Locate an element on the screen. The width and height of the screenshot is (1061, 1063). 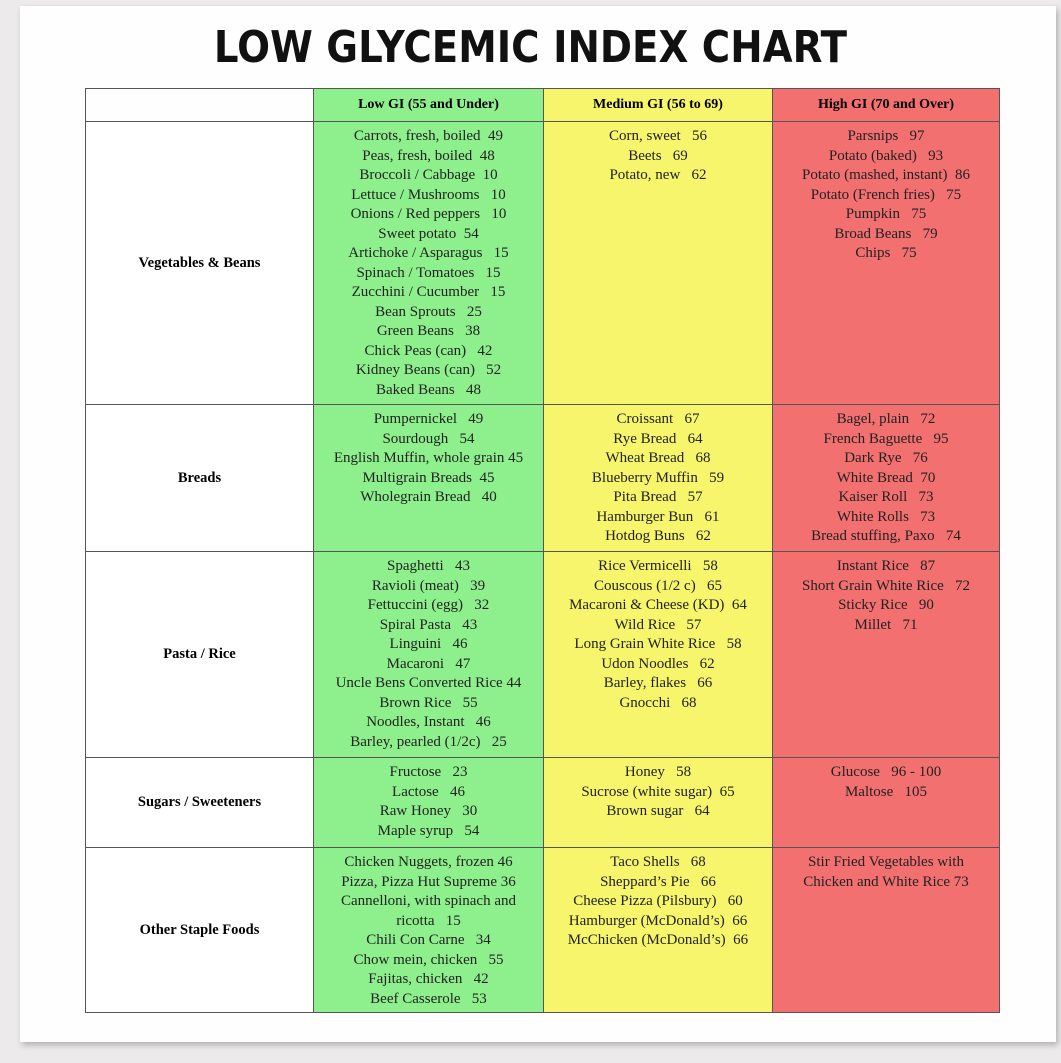
food-item: Artichoke / Asparagus 15 is located at coordinates (428, 253).